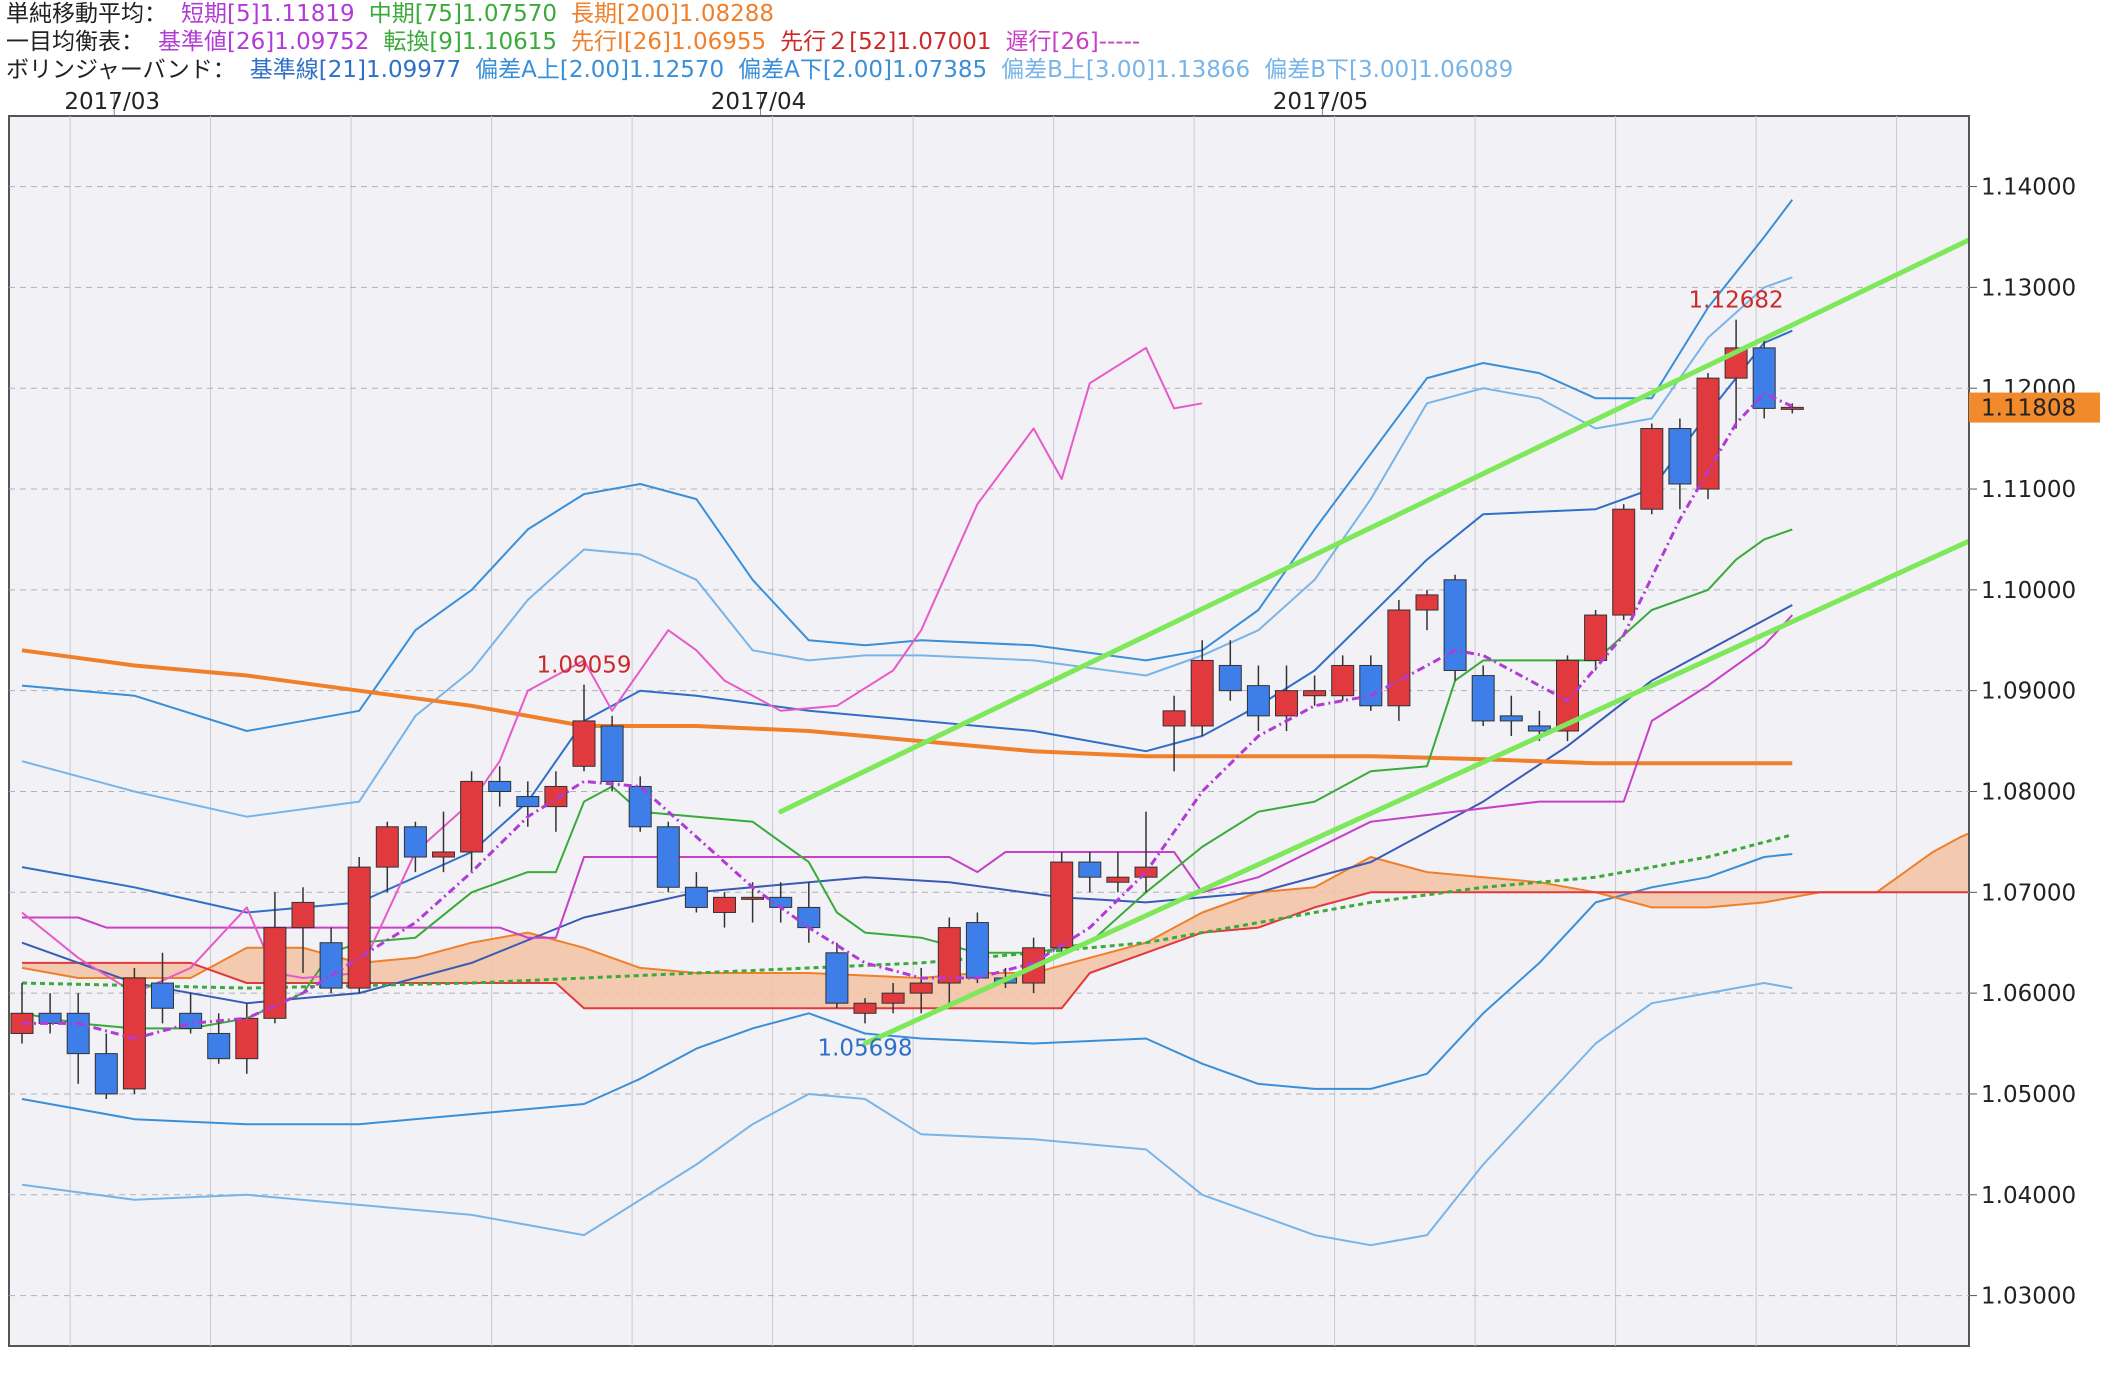 This screenshot has width=2102, height=1392. Describe the element at coordinates (672, 14) in the screenshot. I see `legend-sma-long: 長期[200]1.08288` at that location.